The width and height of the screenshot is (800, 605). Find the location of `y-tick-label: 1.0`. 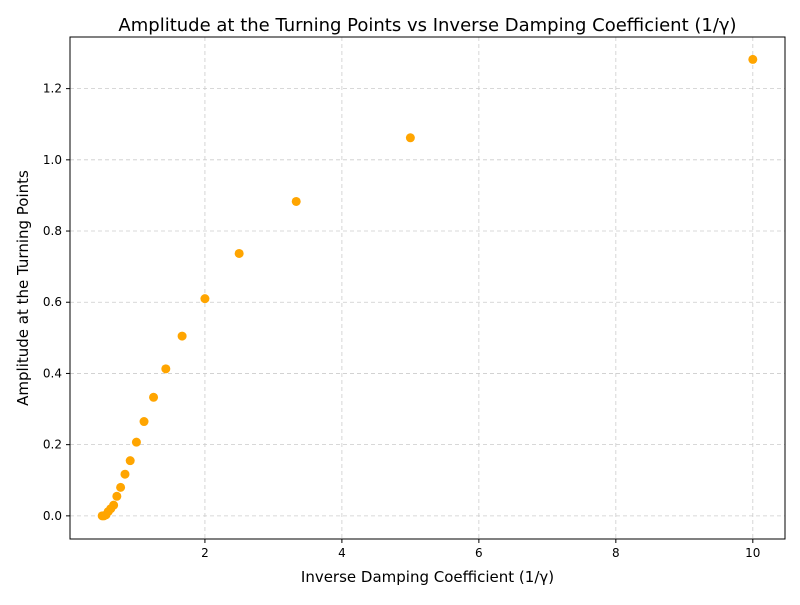

y-tick-label: 1.0 is located at coordinates (52, 160).